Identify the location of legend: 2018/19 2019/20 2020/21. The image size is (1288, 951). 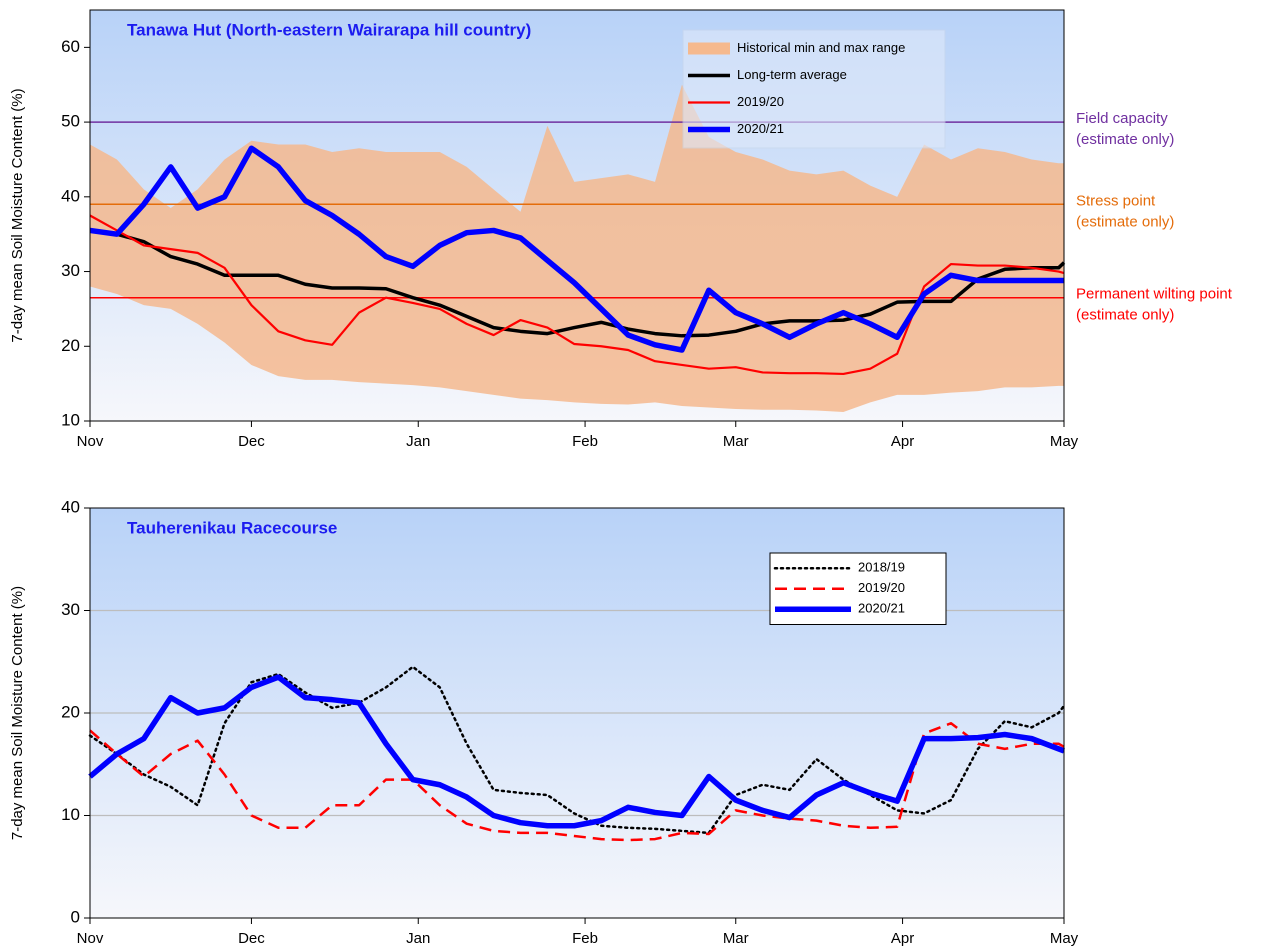
(858, 588).